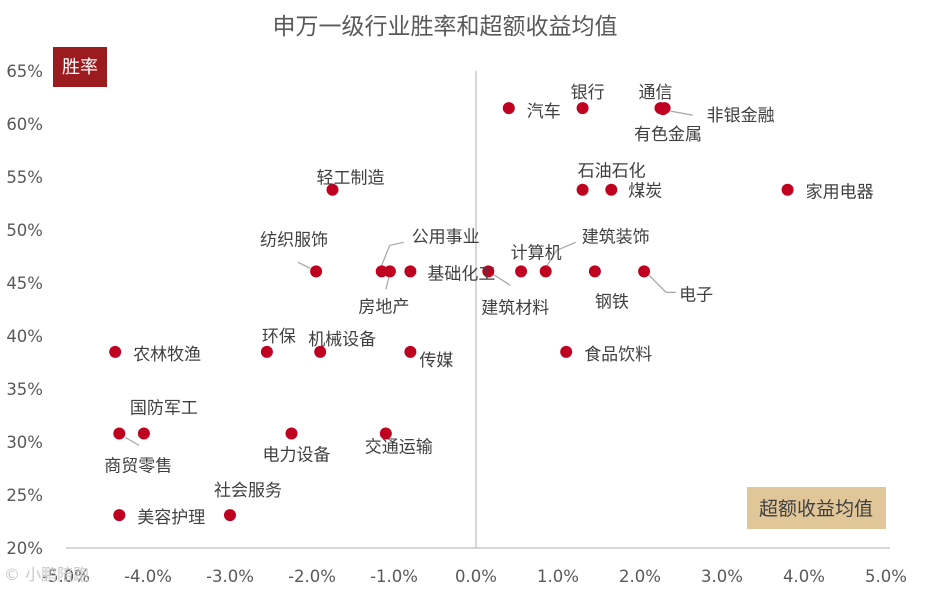 The width and height of the screenshot is (925, 589). I want to click on point-label: 机械设备, so click(342, 340).